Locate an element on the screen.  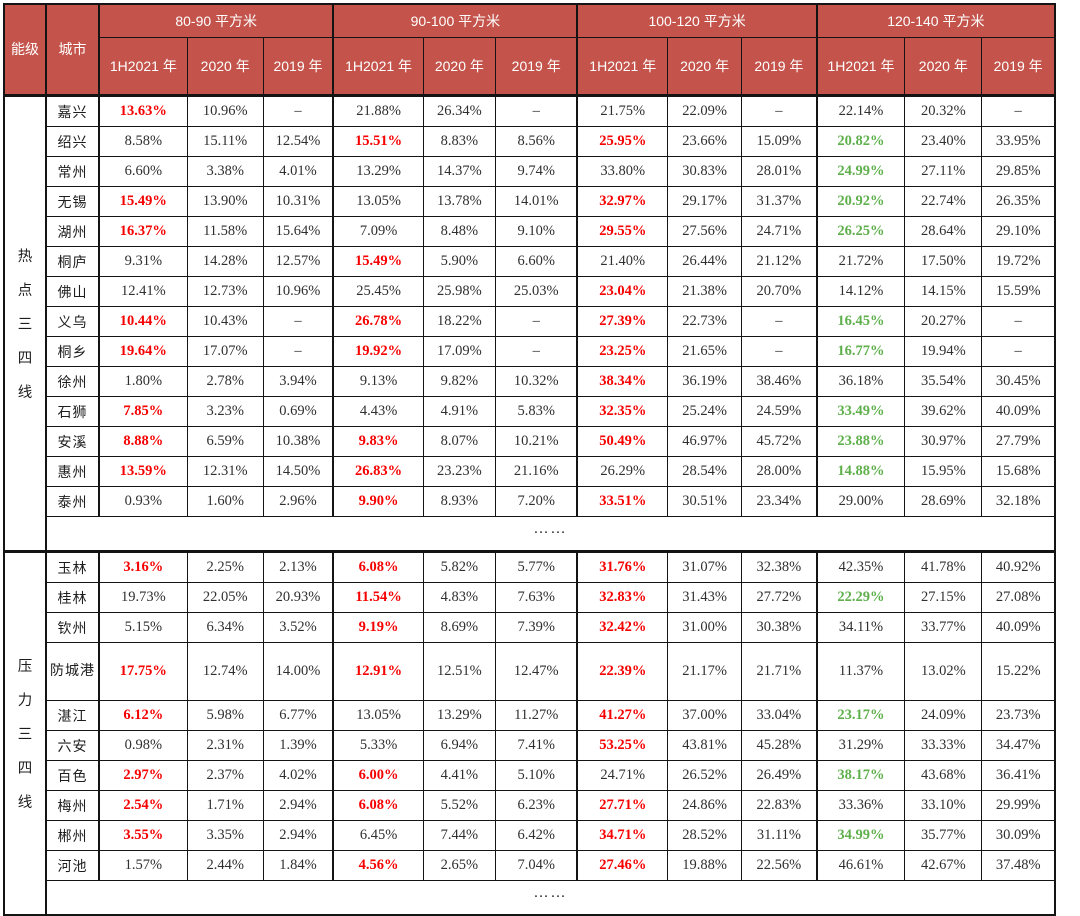
value-cell: 20.27% is located at coordinates (943, 321).